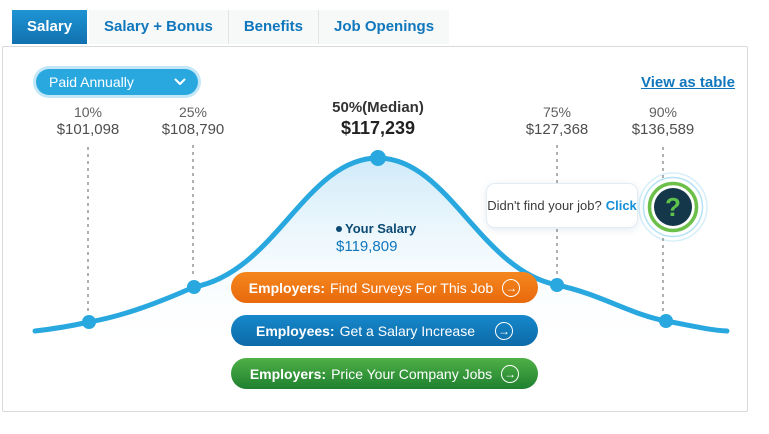  Describe the element at coordinates (88, 129) in the screenshot. I see `percentile-value: $101,098` at that location.